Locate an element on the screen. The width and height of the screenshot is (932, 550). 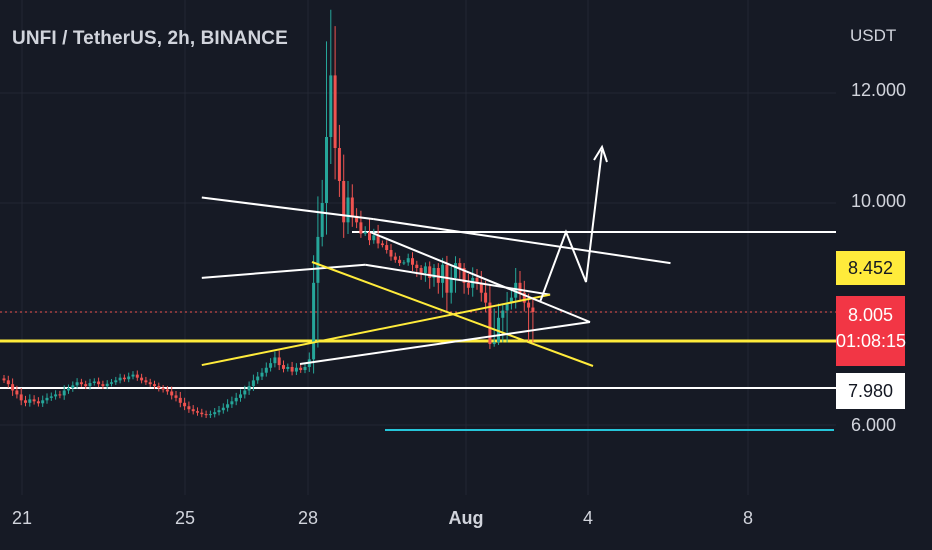
y-tick-label-2: 6.000 is located at coordinates (873, 425).